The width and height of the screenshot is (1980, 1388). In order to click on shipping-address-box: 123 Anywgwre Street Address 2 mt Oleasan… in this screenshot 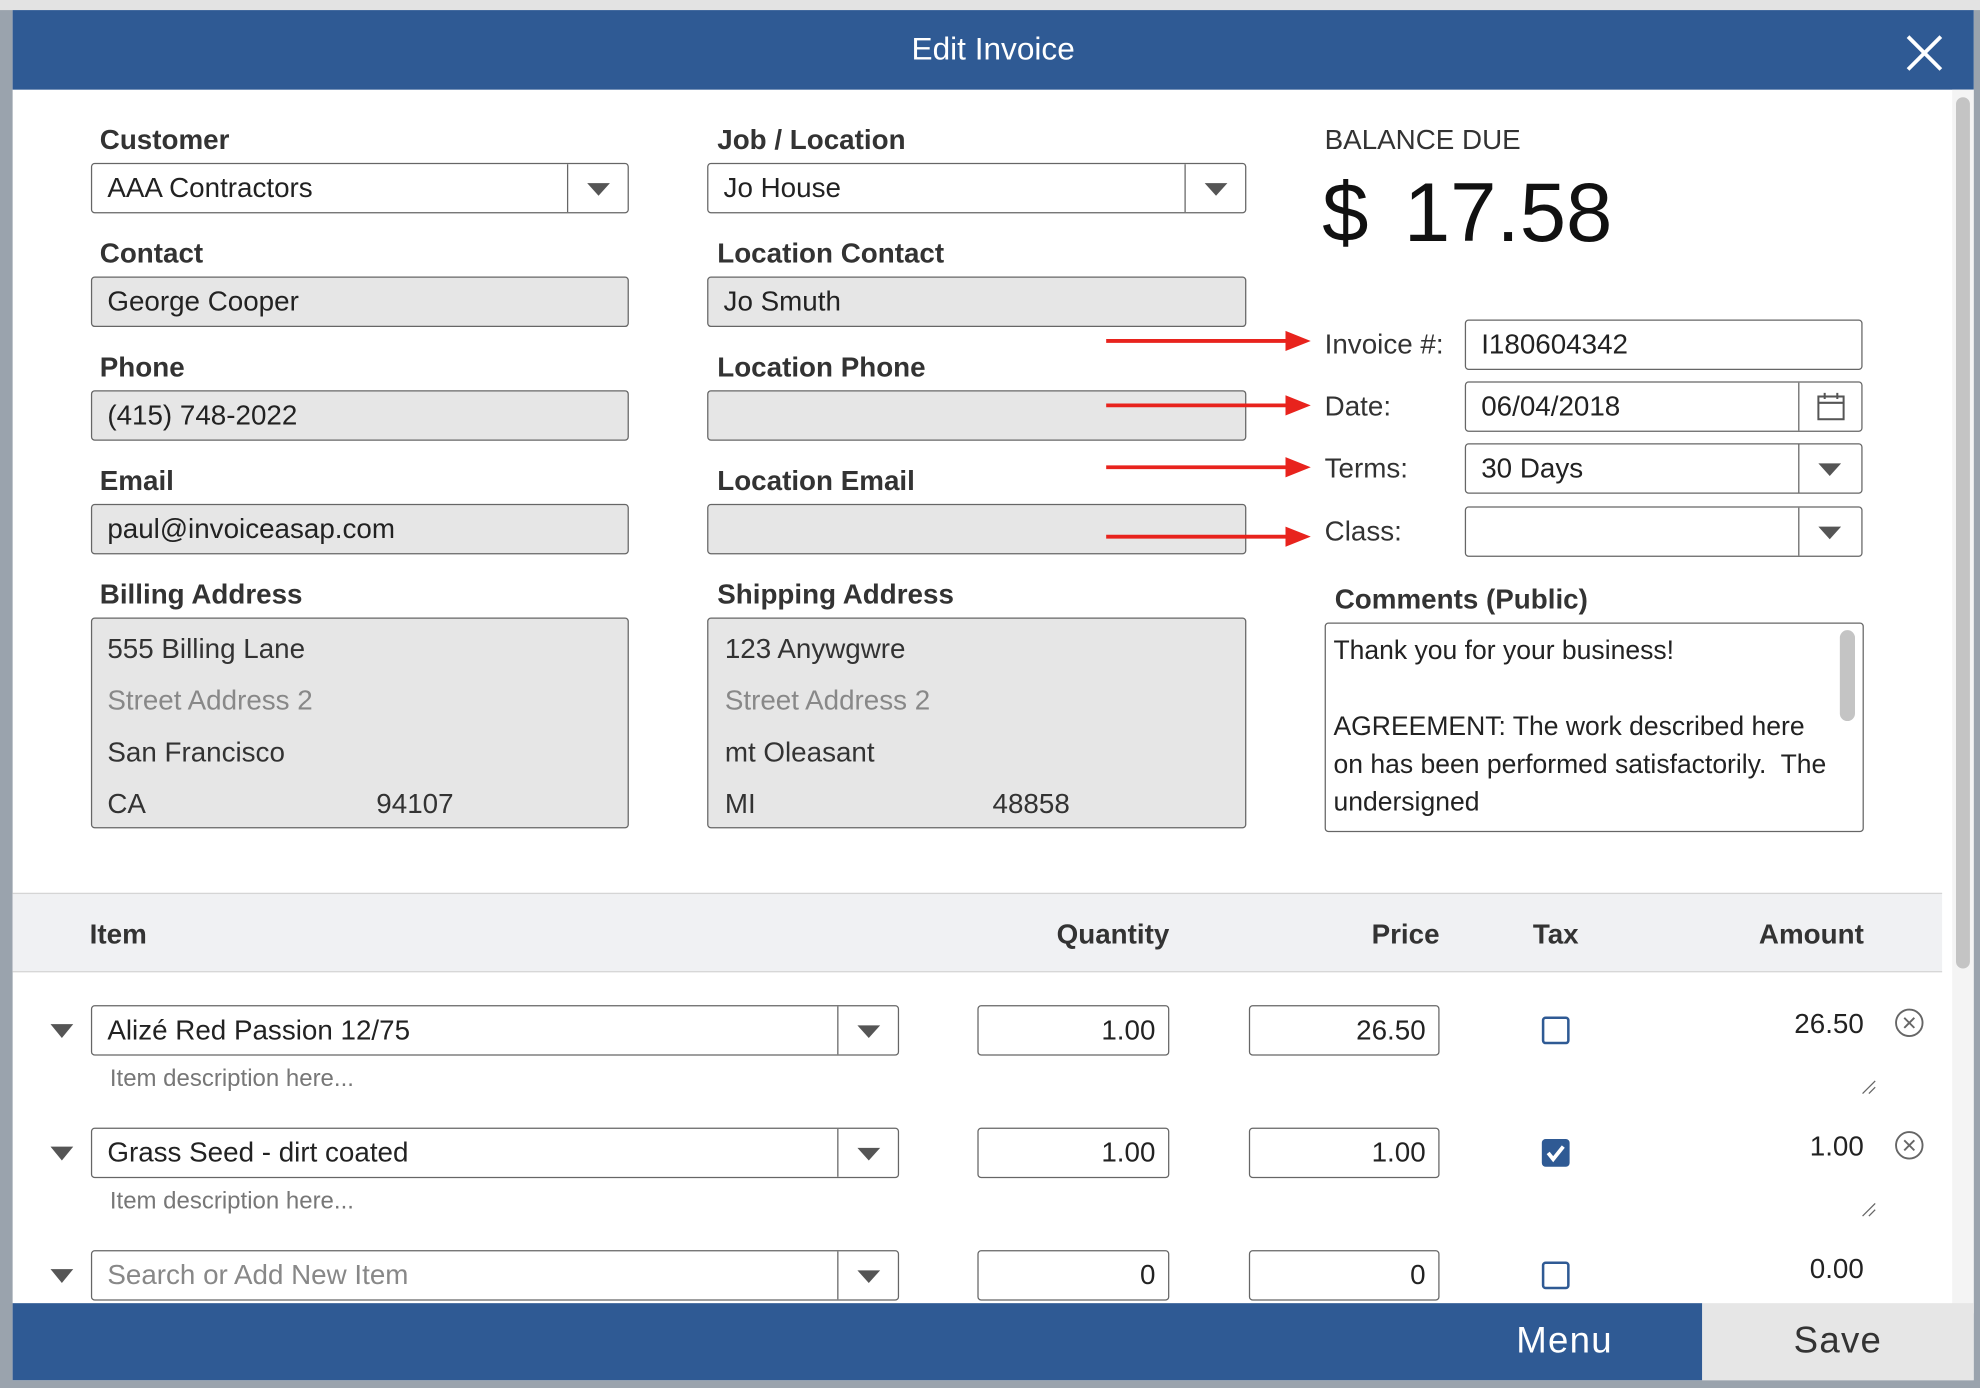, I will do `click(977, 723)`.